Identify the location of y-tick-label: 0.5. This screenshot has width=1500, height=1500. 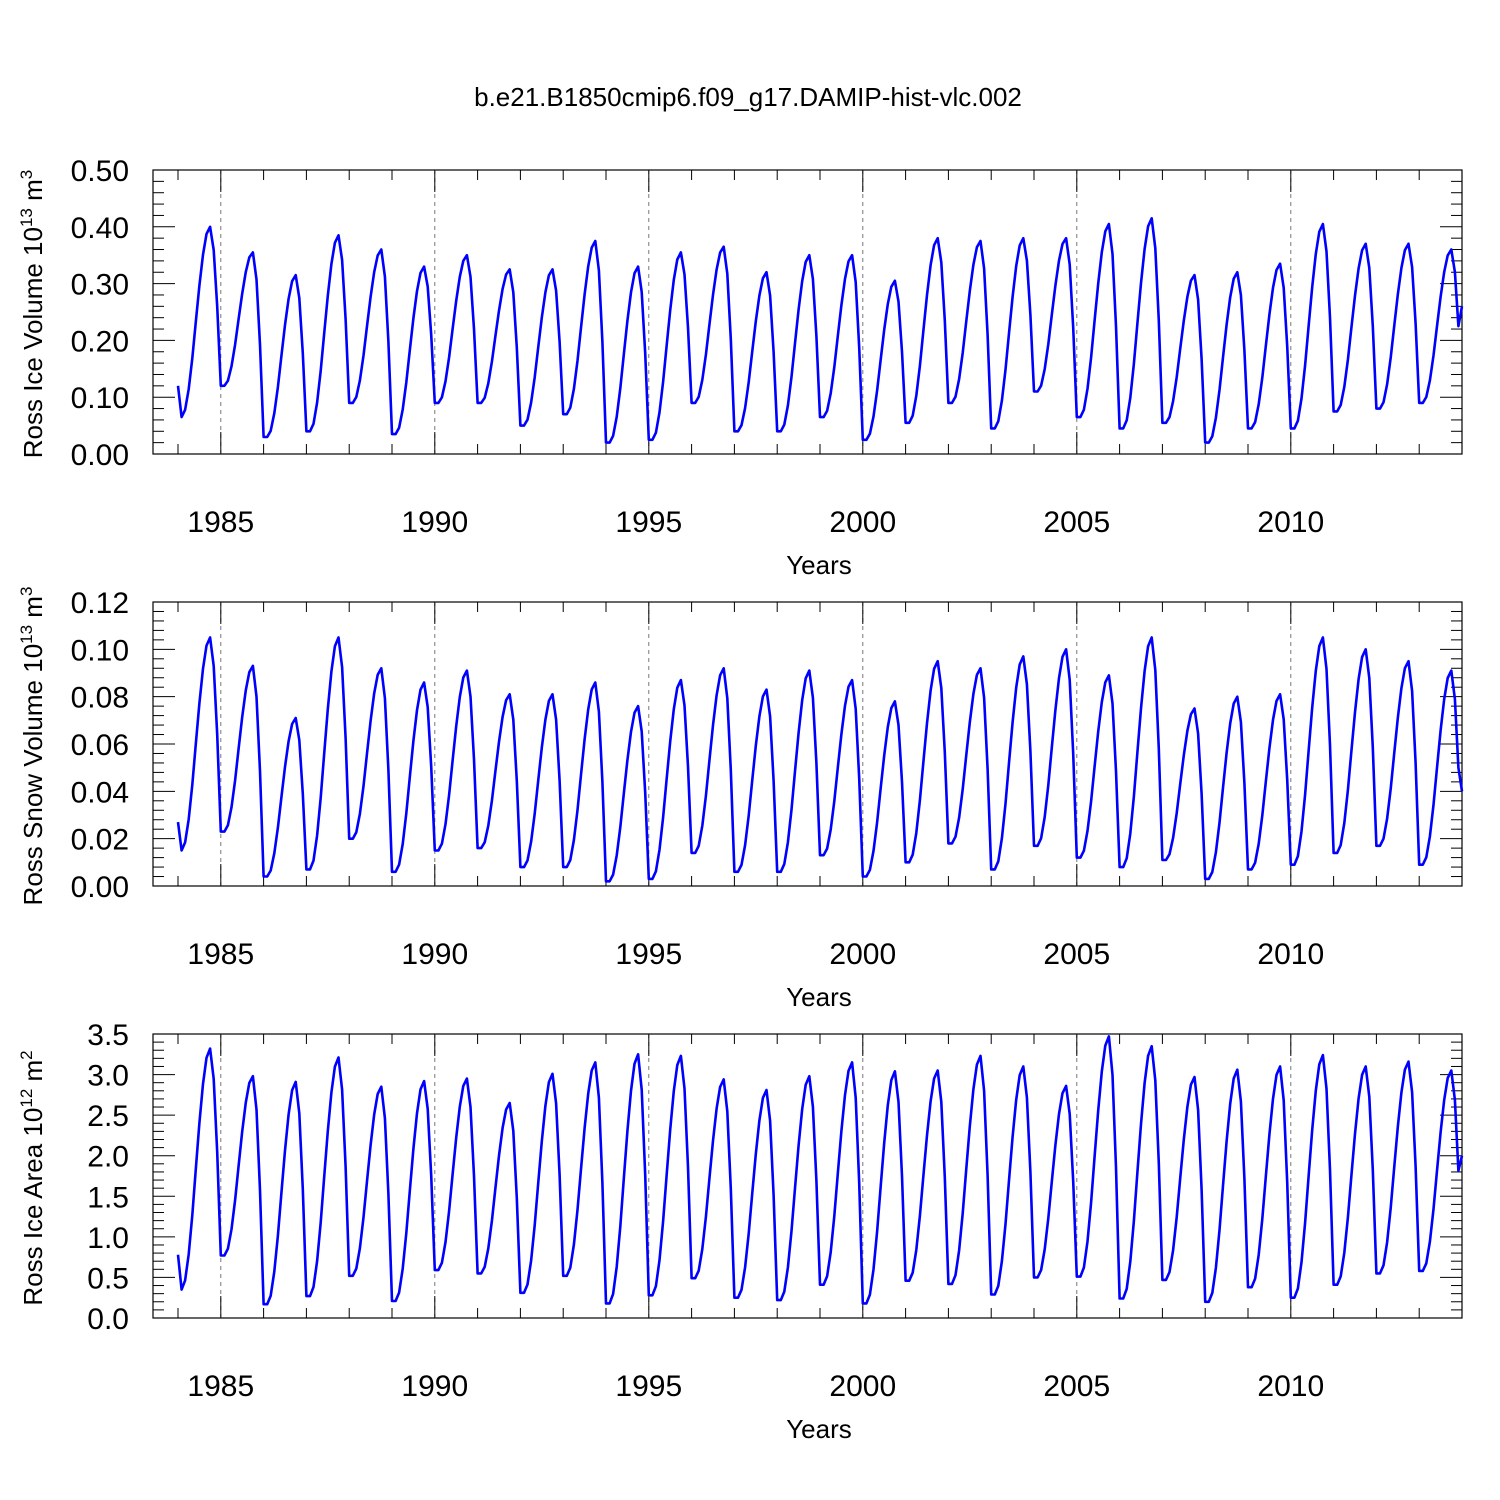
(108, 1278).